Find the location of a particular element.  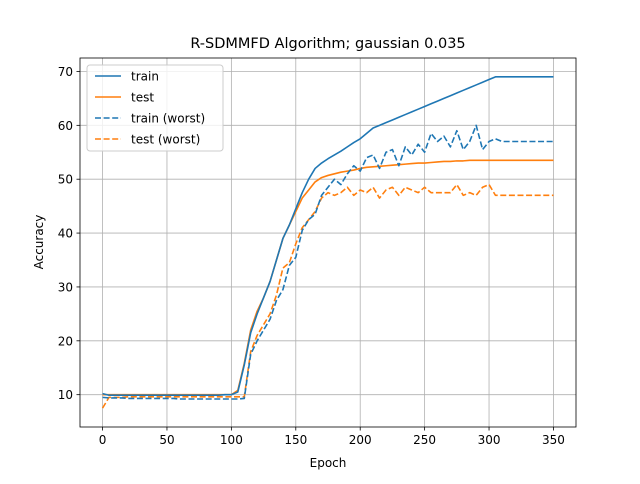

x-tick-label: 0 is located at coordinates (103, 440).